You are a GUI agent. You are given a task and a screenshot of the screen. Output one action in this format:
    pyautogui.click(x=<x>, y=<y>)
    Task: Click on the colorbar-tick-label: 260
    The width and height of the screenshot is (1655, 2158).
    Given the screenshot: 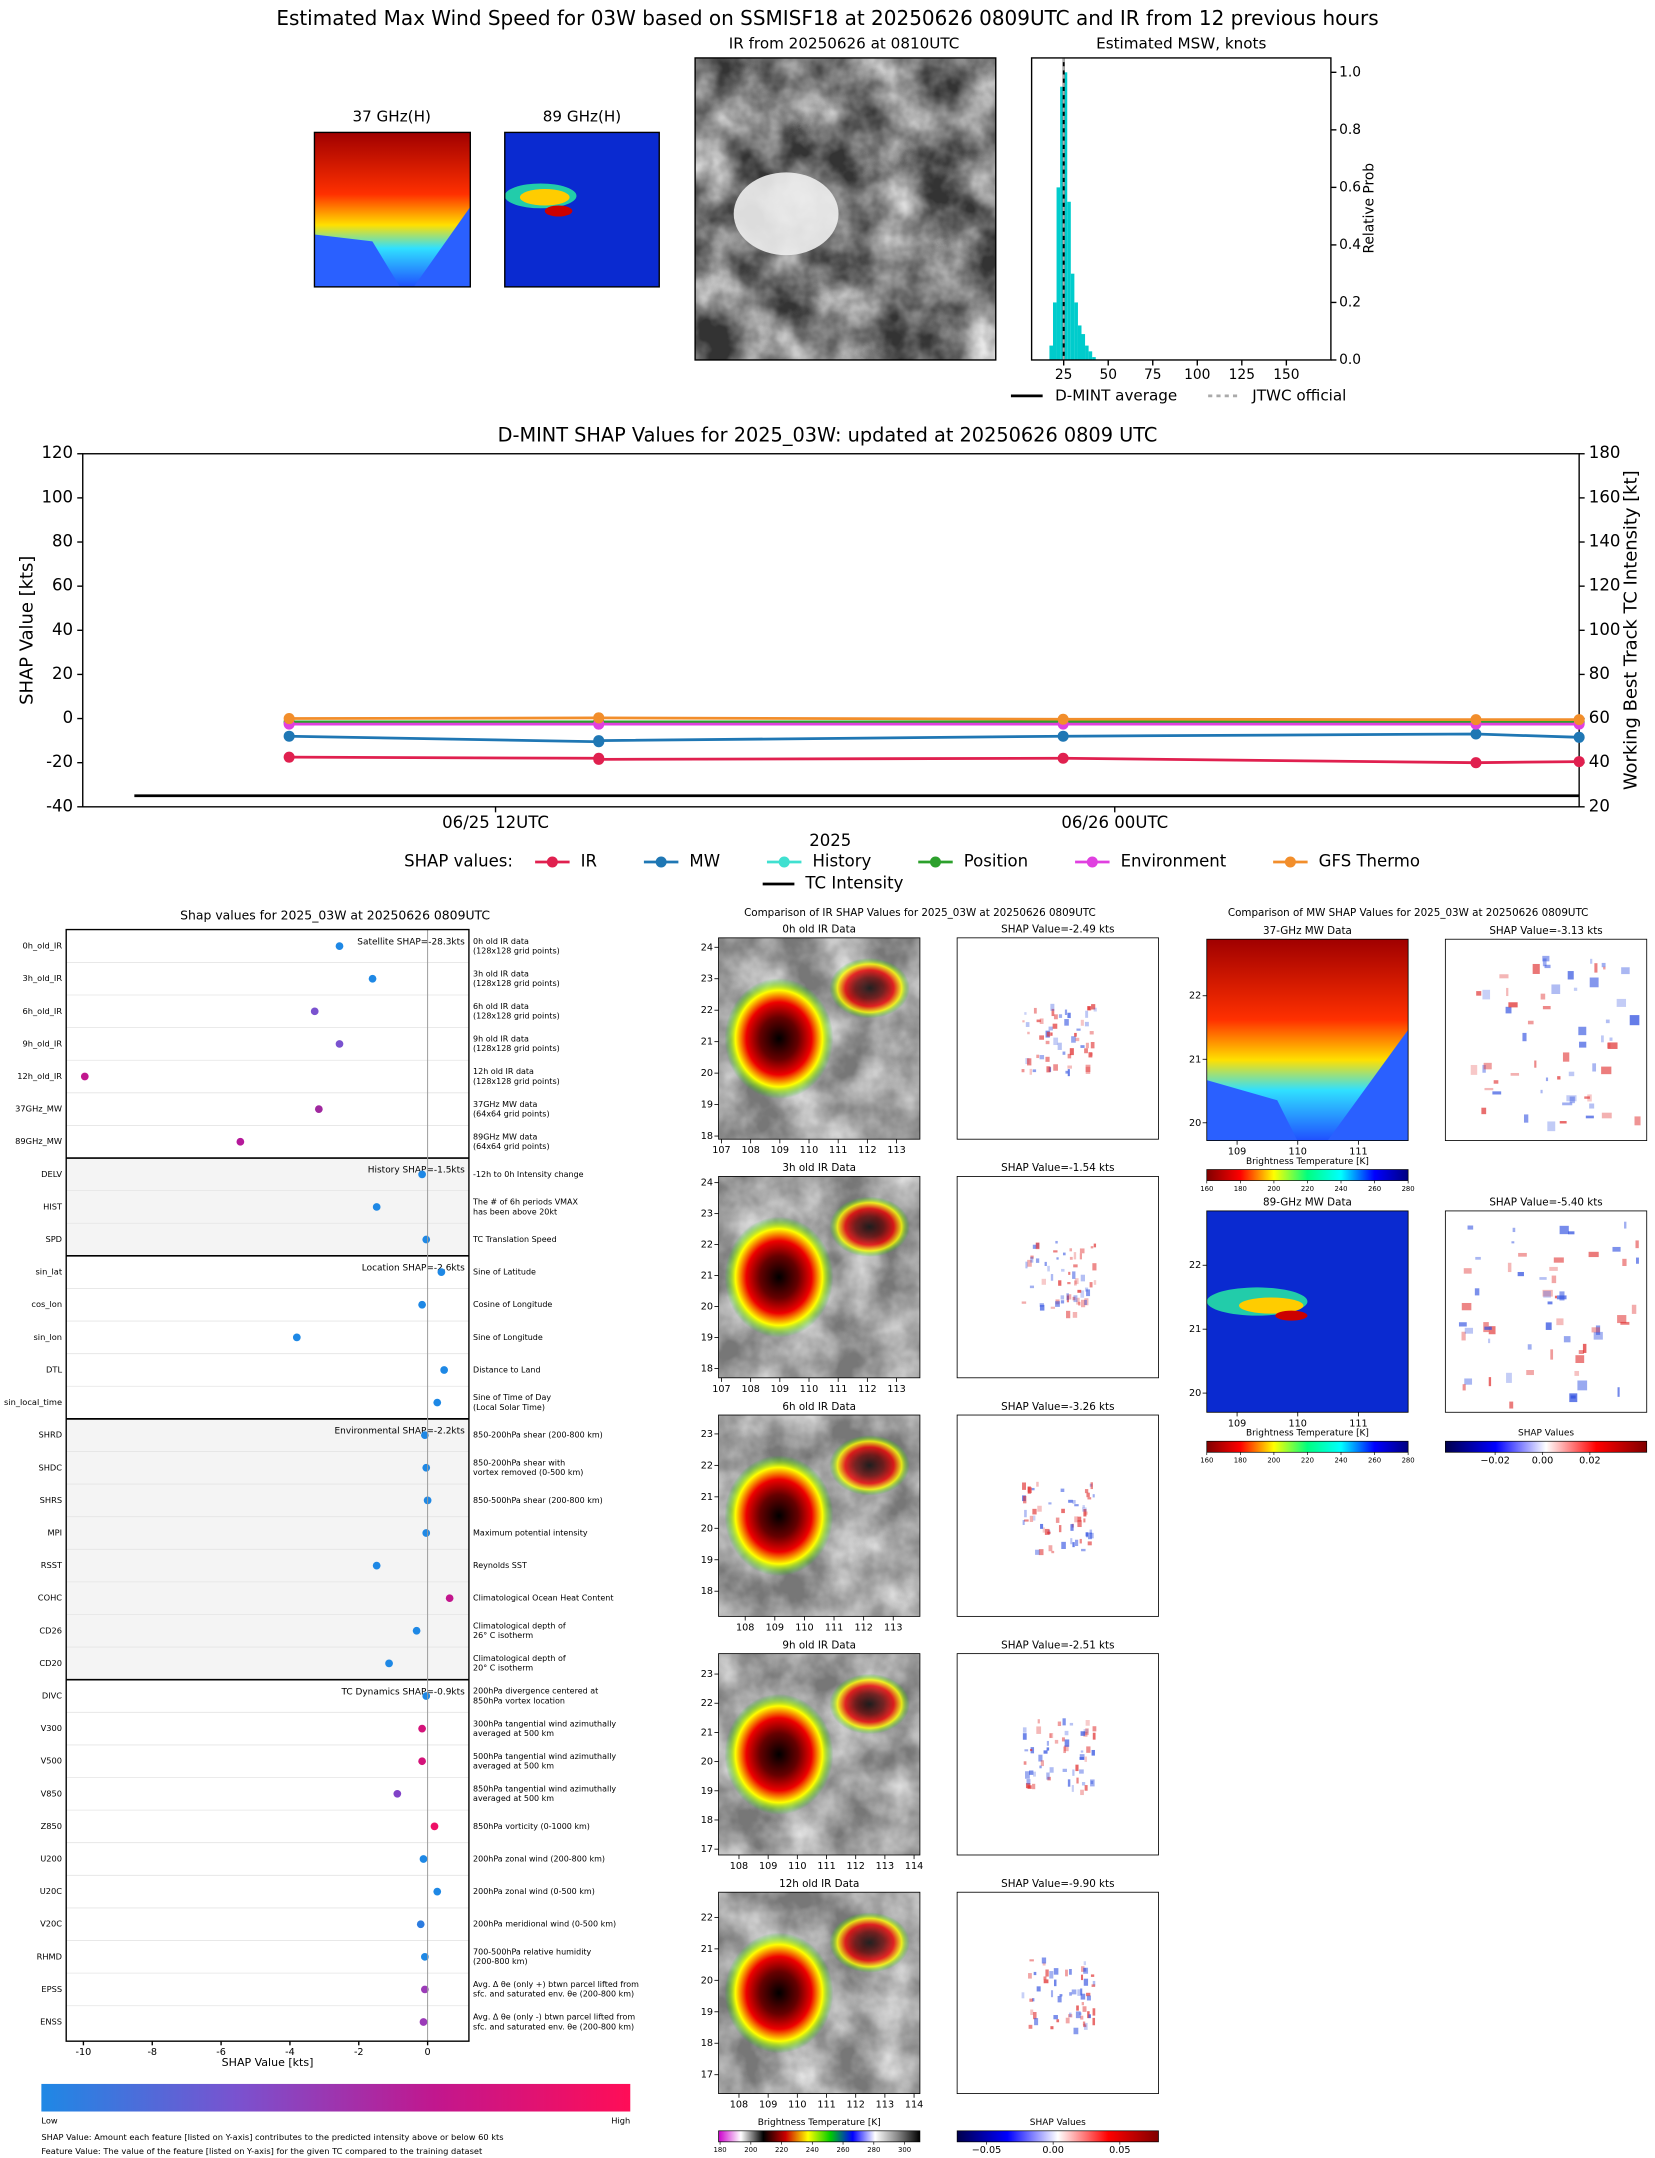 What is the action you would take?
    pyautogui.click(x=1374, y=1189)
    